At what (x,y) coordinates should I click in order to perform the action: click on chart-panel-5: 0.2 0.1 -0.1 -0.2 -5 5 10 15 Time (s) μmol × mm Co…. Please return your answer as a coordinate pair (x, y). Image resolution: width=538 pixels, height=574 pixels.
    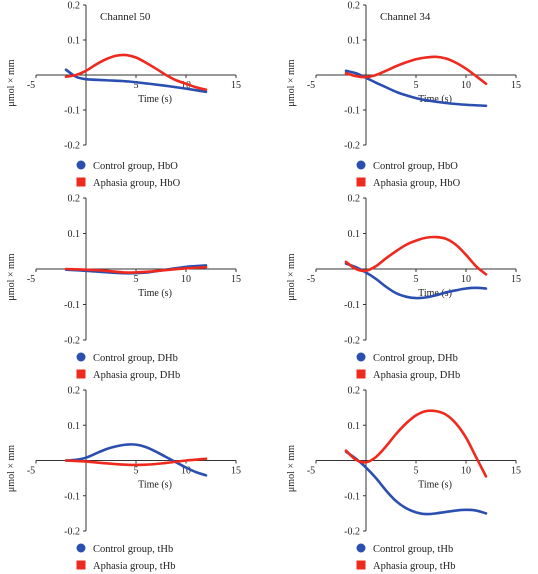
    Looking at the image, I should click on (123, 479).